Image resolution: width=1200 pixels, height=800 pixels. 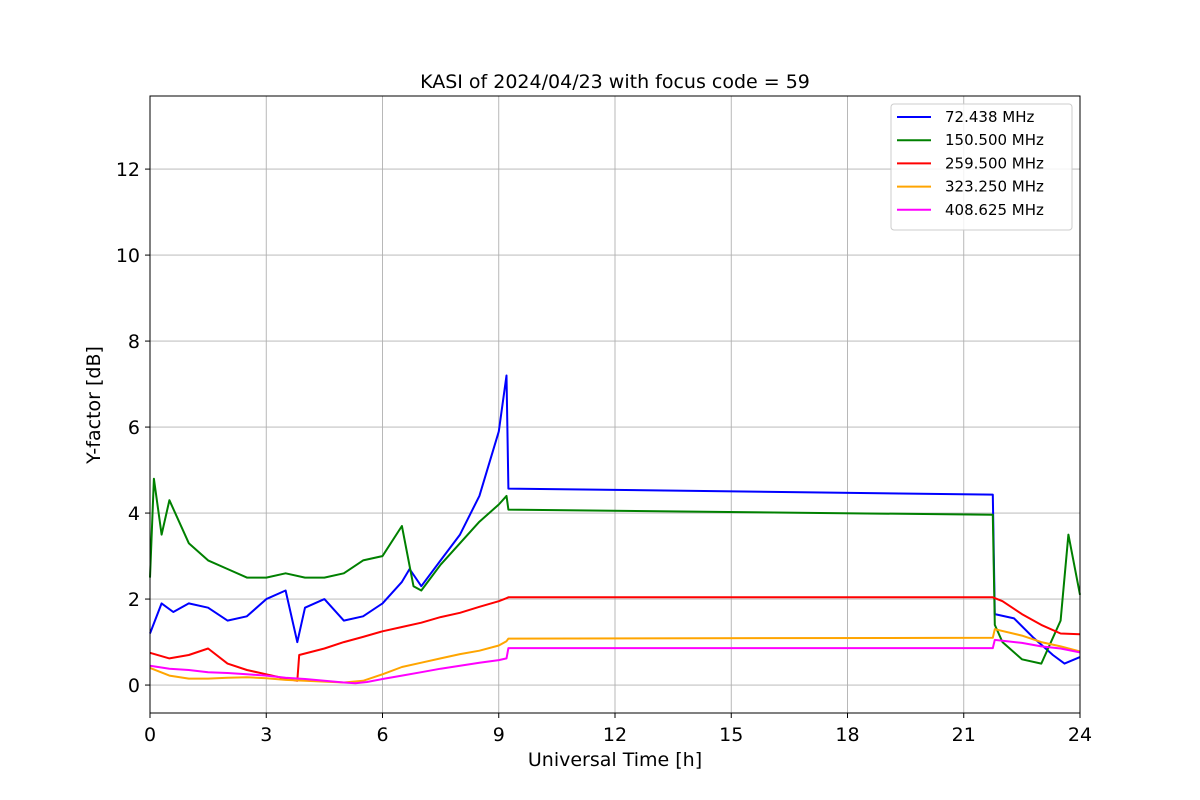 I want to click on x-axis-label: Universal Time [h], so click(x=615, y=760).